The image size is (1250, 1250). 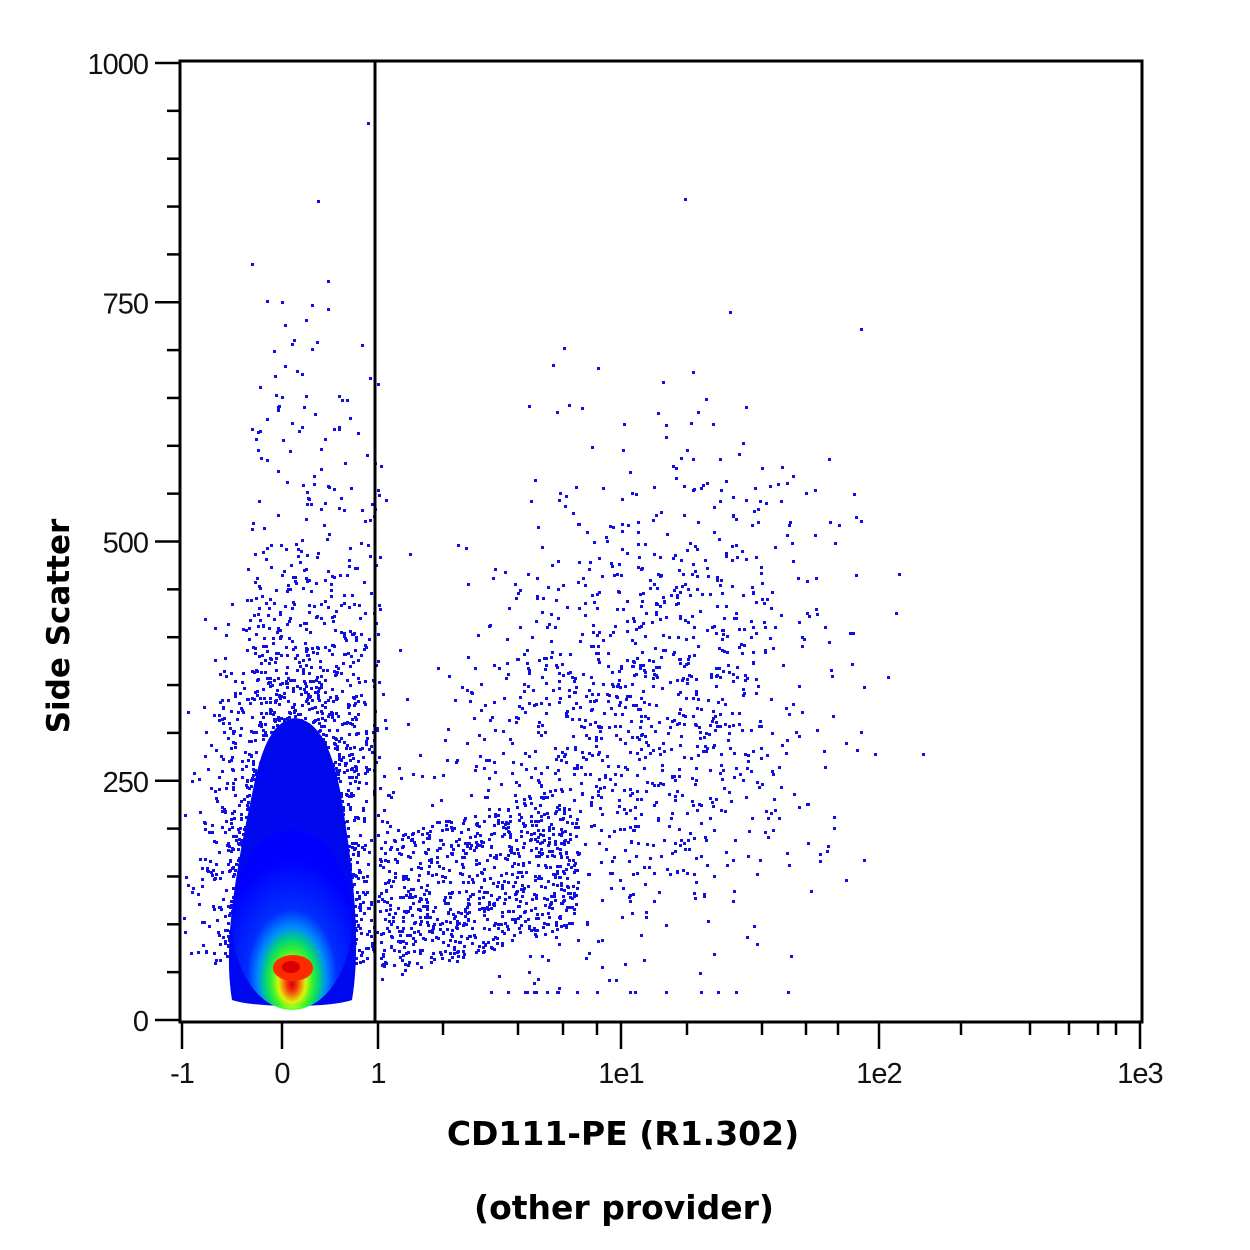 I want to click on y-axis-title: Side Scatter, so click(x=59, y=625).